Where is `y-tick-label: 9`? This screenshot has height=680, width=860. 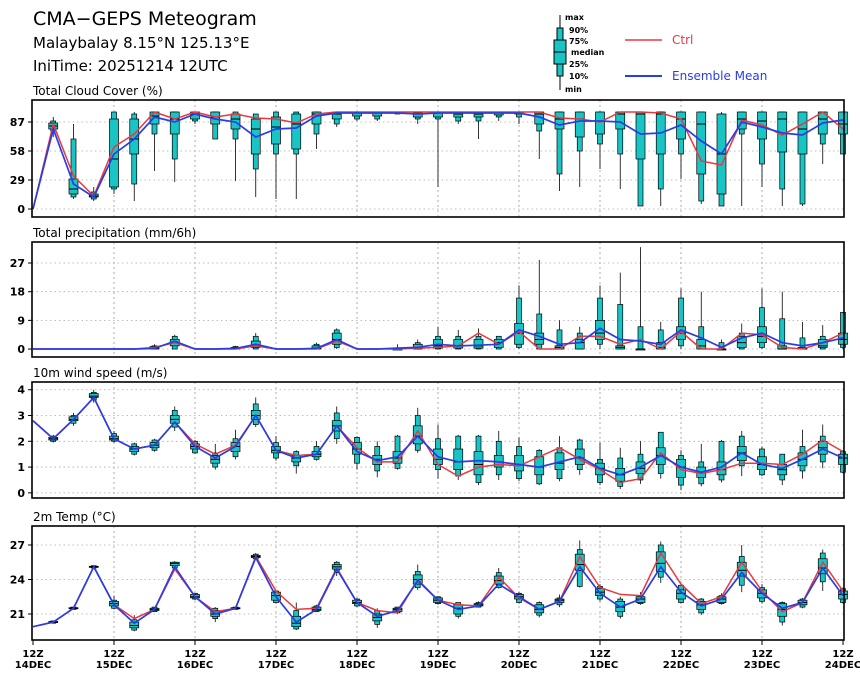
y-tick-label: 9 is located at coordinates (21, 320).